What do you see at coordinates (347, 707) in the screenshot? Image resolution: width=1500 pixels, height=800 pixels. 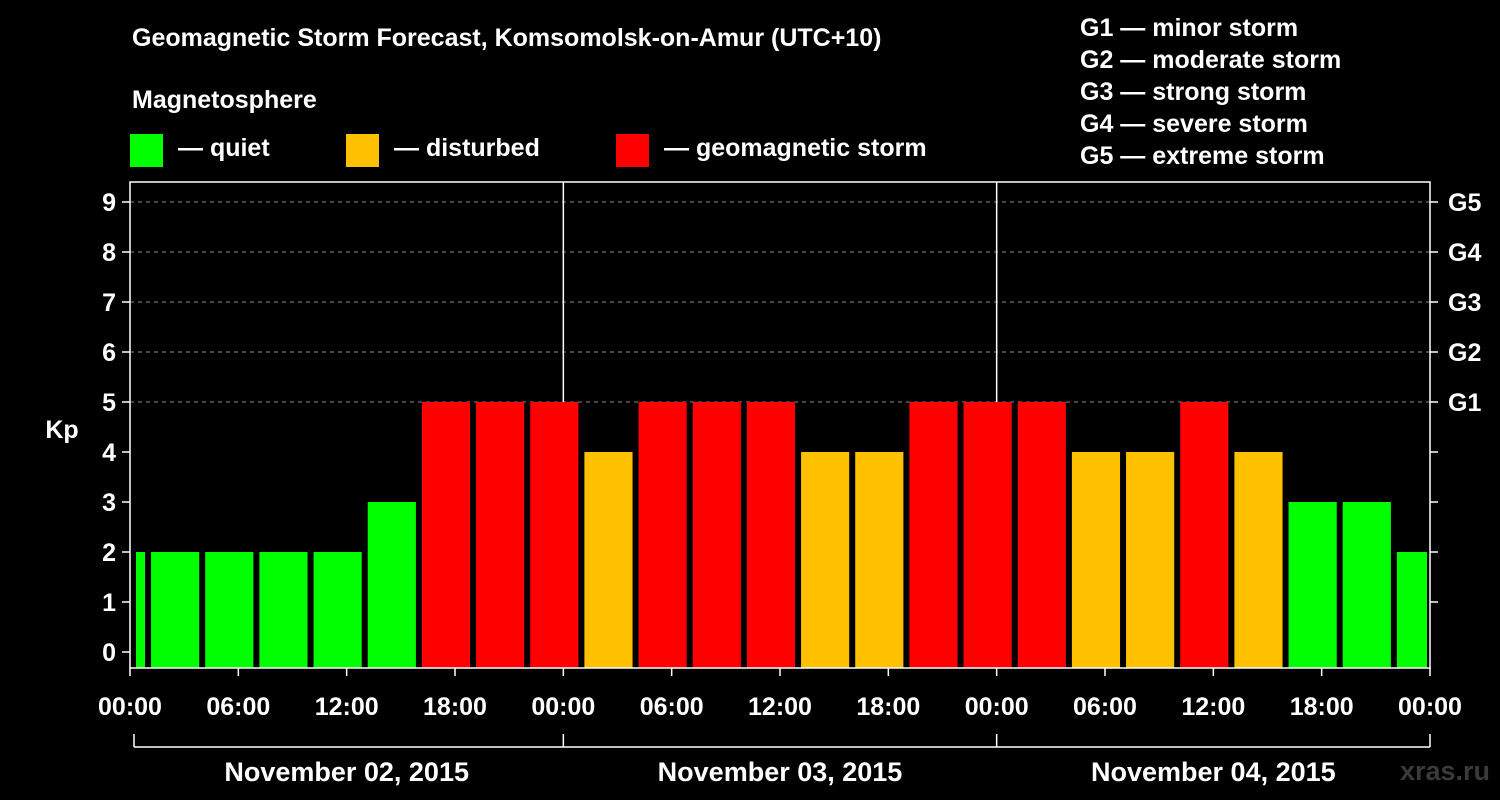 I see `x-tick-label-2: 12:00` at bounding box center [347, 707].